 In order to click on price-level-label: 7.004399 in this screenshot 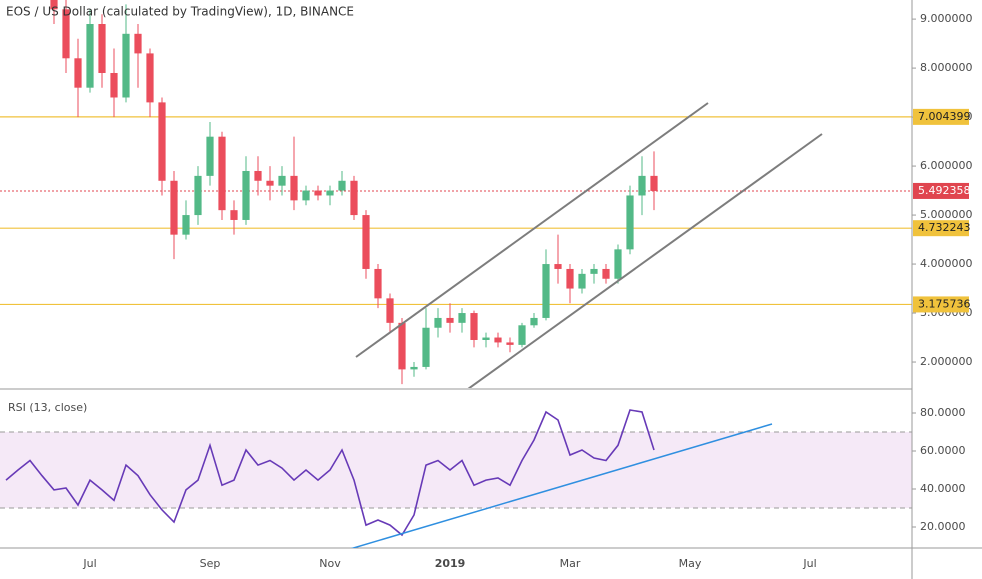, I will do `click(944, 116)`.